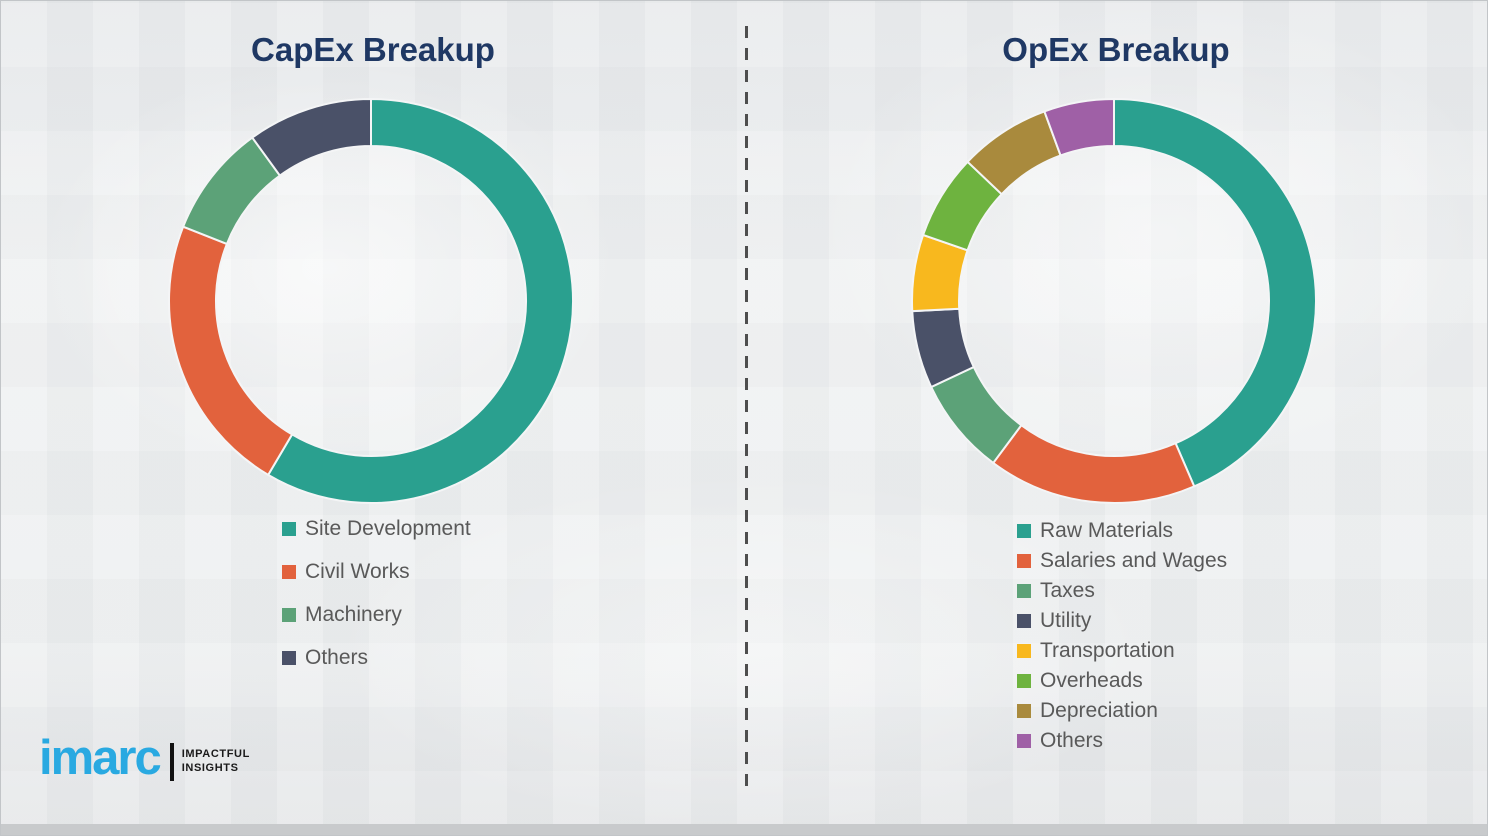 This screenshot has width=1488, height=836. I want to click on donut-segment-site-development, so click(420, 300).